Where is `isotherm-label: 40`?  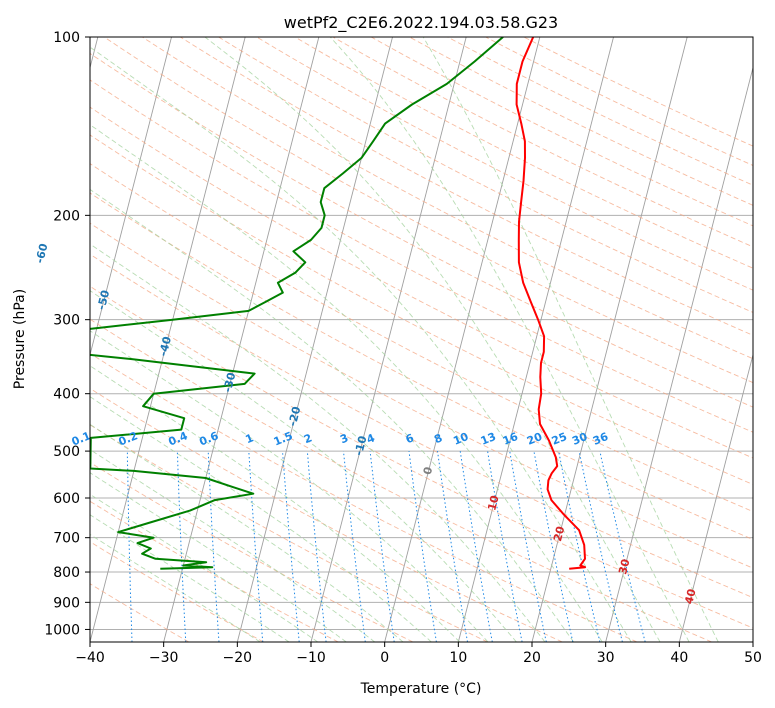 isotherm-label: 40 is located at coordinates (690, 596).